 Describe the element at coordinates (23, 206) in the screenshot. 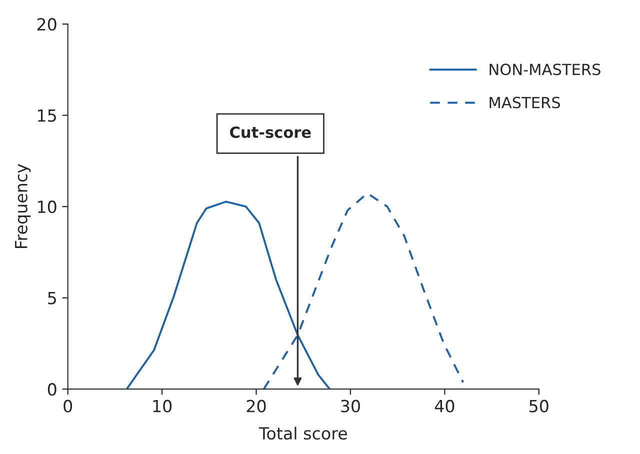

I see `y-axis-title: Frequency` at that location.